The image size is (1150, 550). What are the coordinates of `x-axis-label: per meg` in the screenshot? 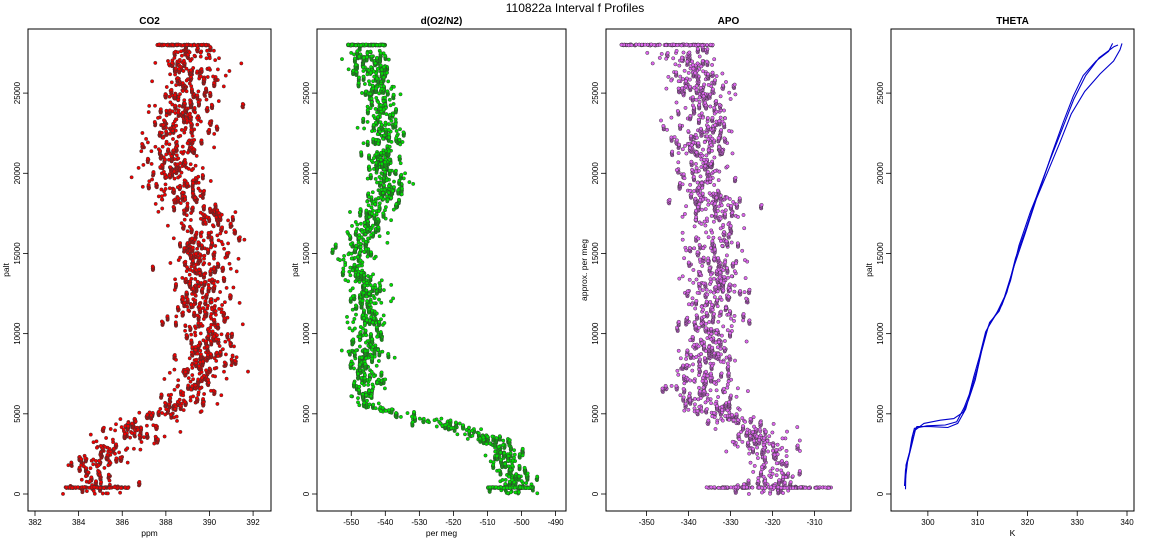 It's located at (441, 533).